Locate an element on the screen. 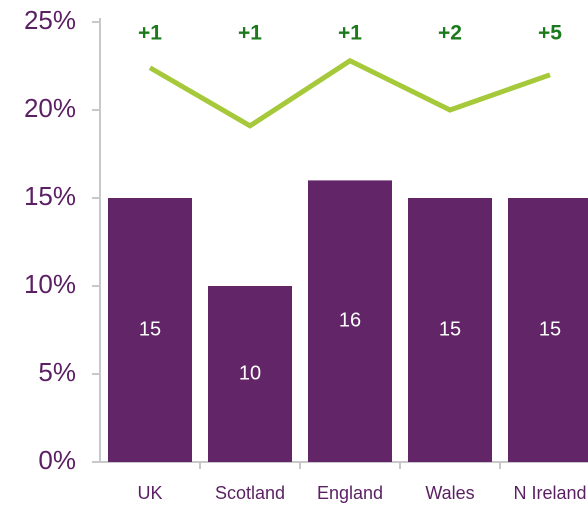 This screenshot has width=588, height=505. line is located at coordinates (349, 93).